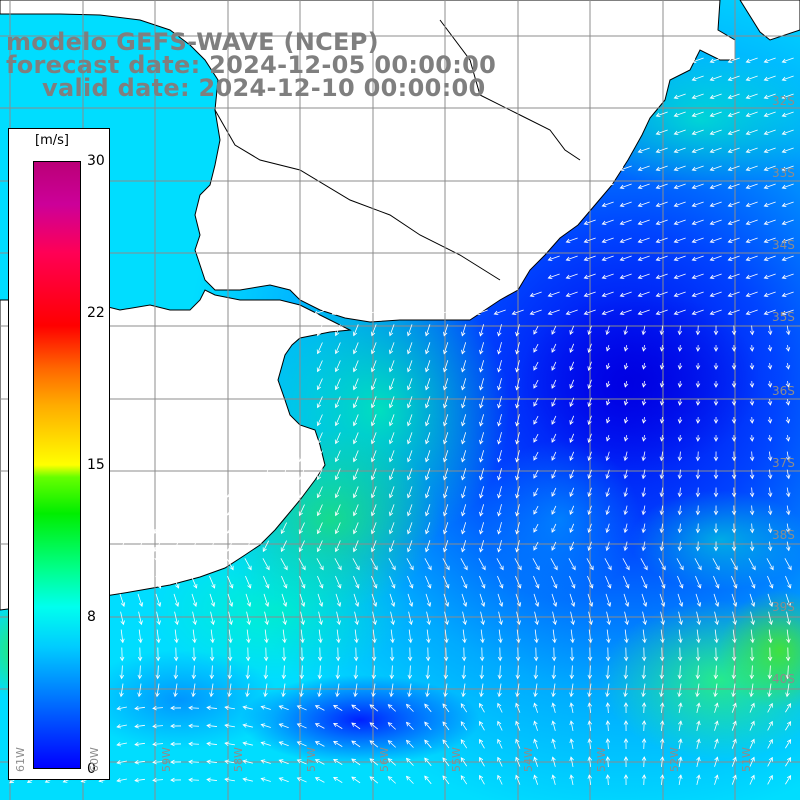 The width and height of the screenshot is (800, 800). I want to click on colorbar-gradient, so click(57, 465).